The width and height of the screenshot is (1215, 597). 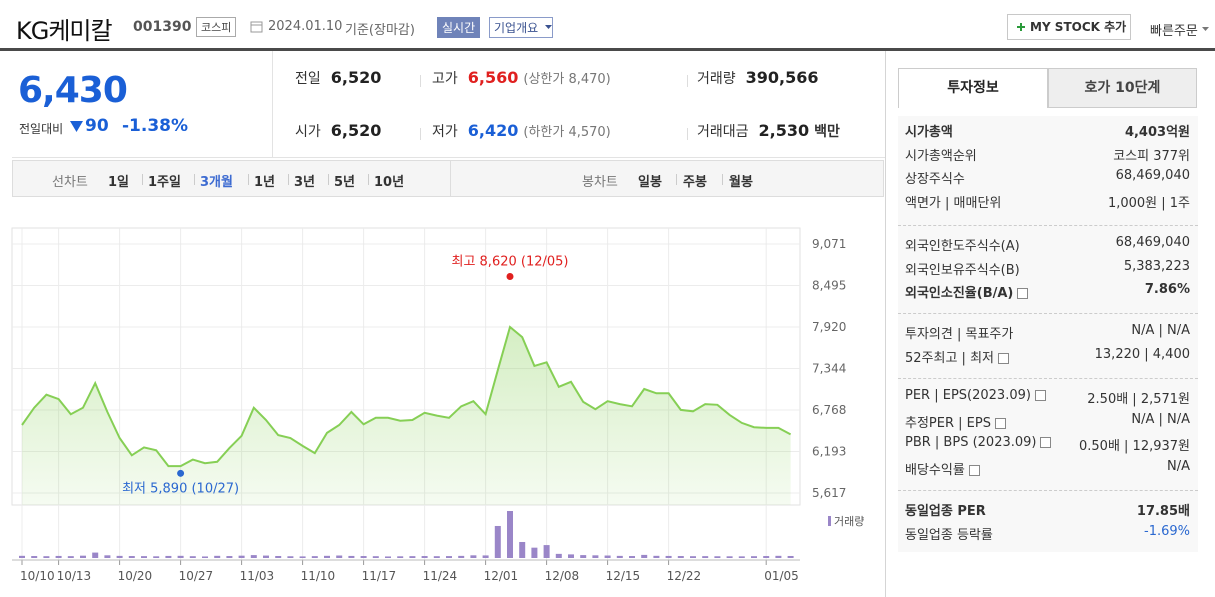 I want to click on realtime-badge: 실시간, so click(x=459, y=27).